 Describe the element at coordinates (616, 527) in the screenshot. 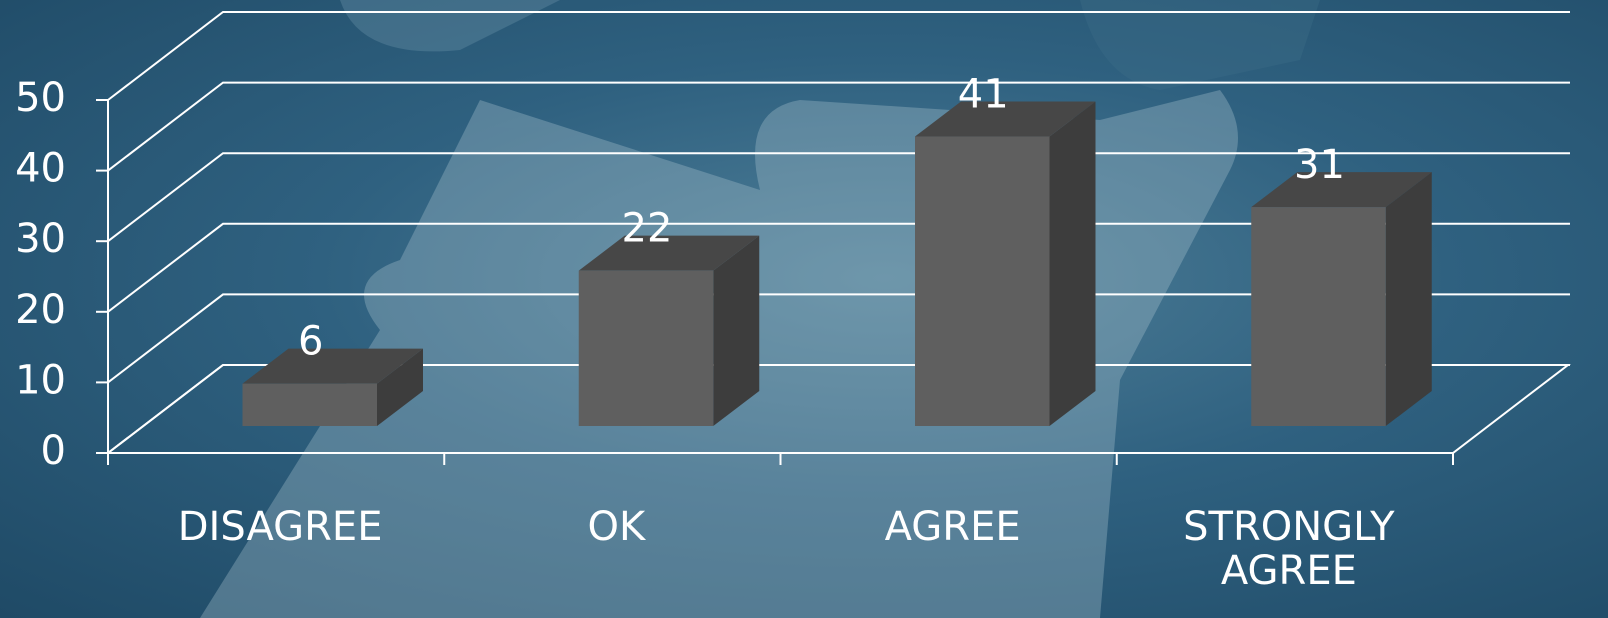

I see `x-tick-label: OK` at that location.